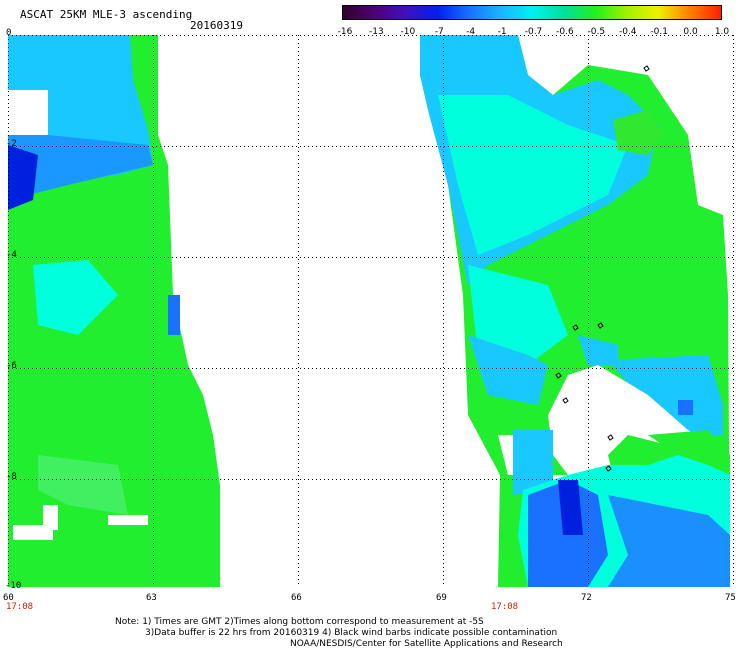  I want to click on colorbar-label: -4, so click(471, 32).